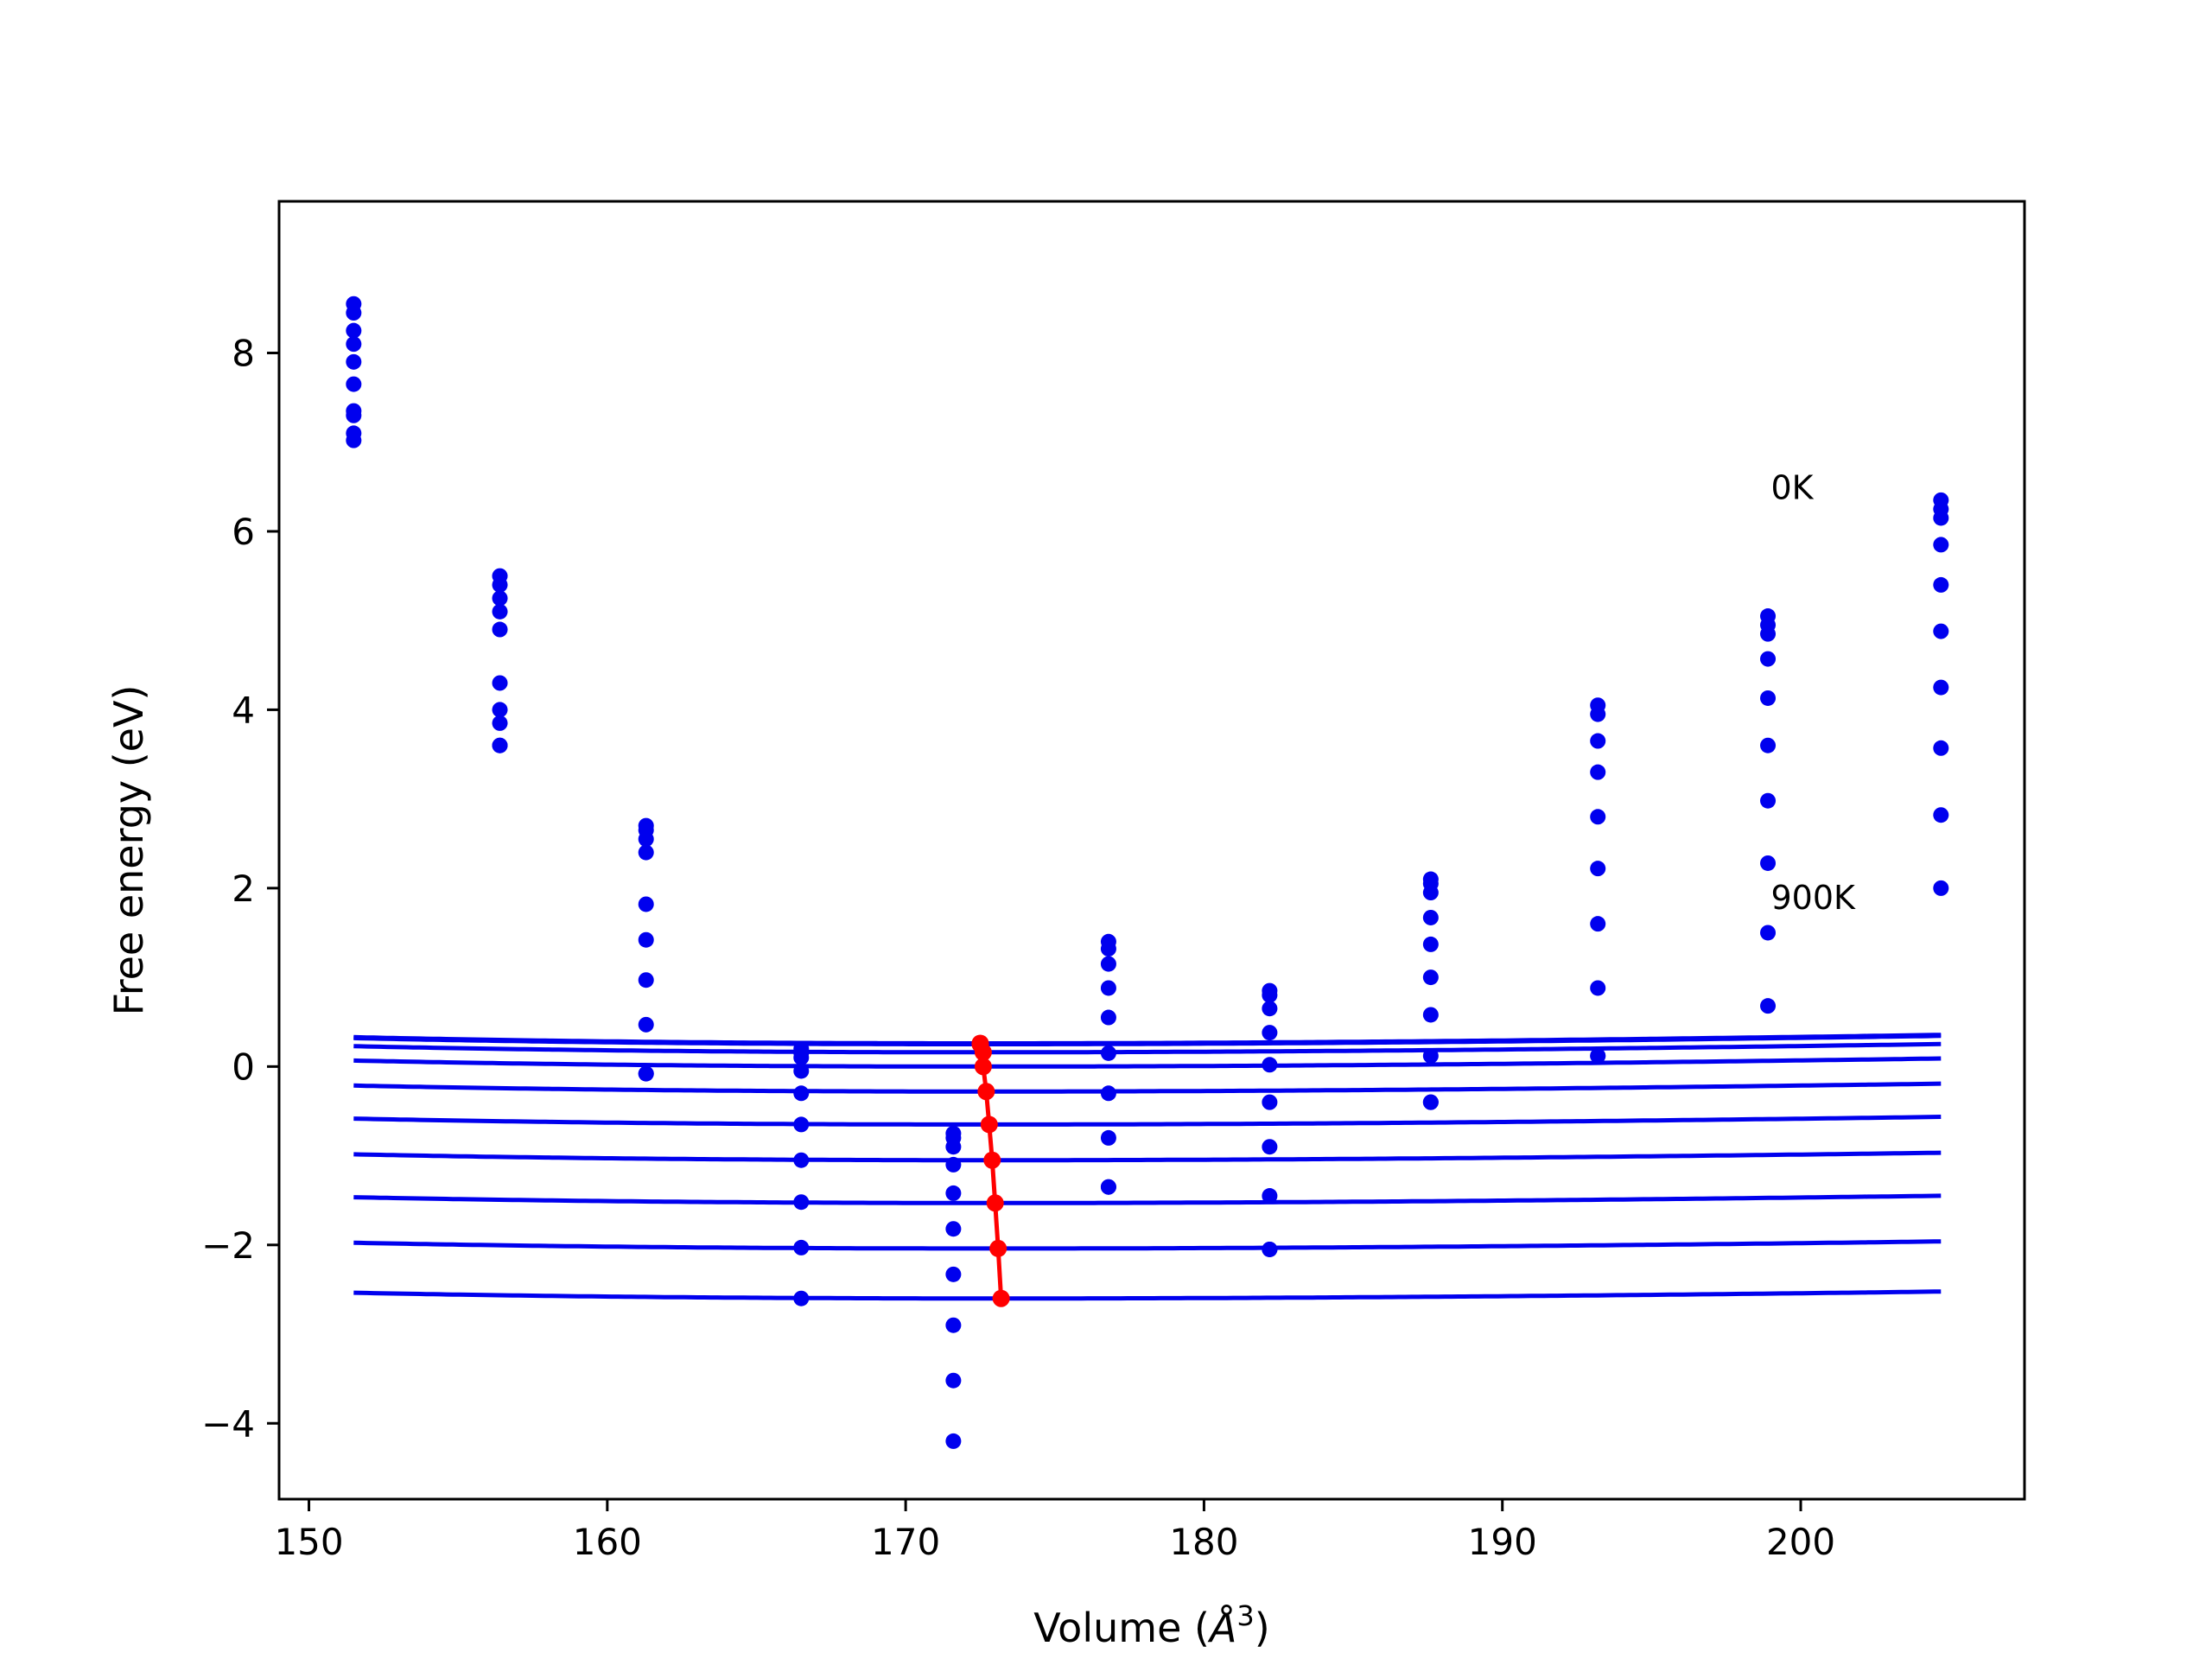 This screenshot has width=2212, height=1659. I want to click on x-tick-label: 190, so click(1502, 1542).